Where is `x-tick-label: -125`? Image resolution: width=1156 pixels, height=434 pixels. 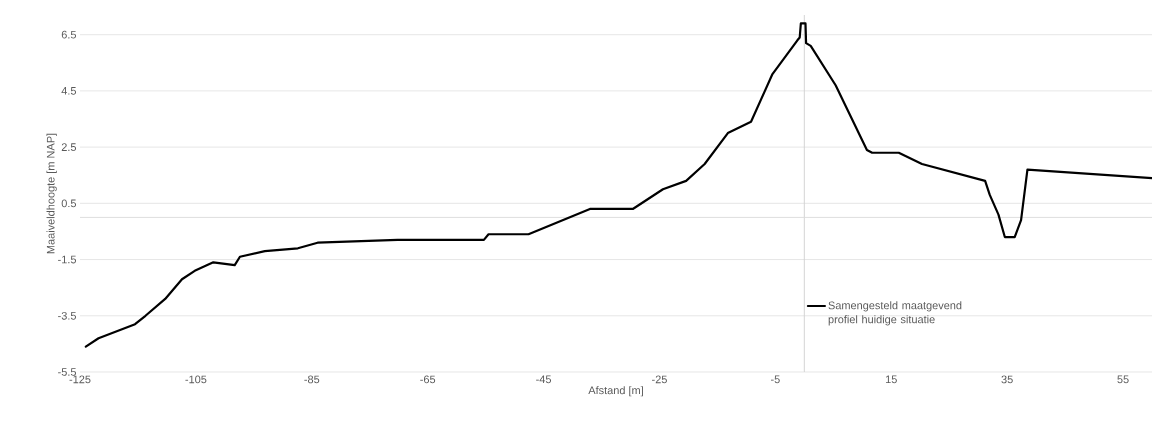 x-tick-label: -125 is located at coordinates (80, 379).